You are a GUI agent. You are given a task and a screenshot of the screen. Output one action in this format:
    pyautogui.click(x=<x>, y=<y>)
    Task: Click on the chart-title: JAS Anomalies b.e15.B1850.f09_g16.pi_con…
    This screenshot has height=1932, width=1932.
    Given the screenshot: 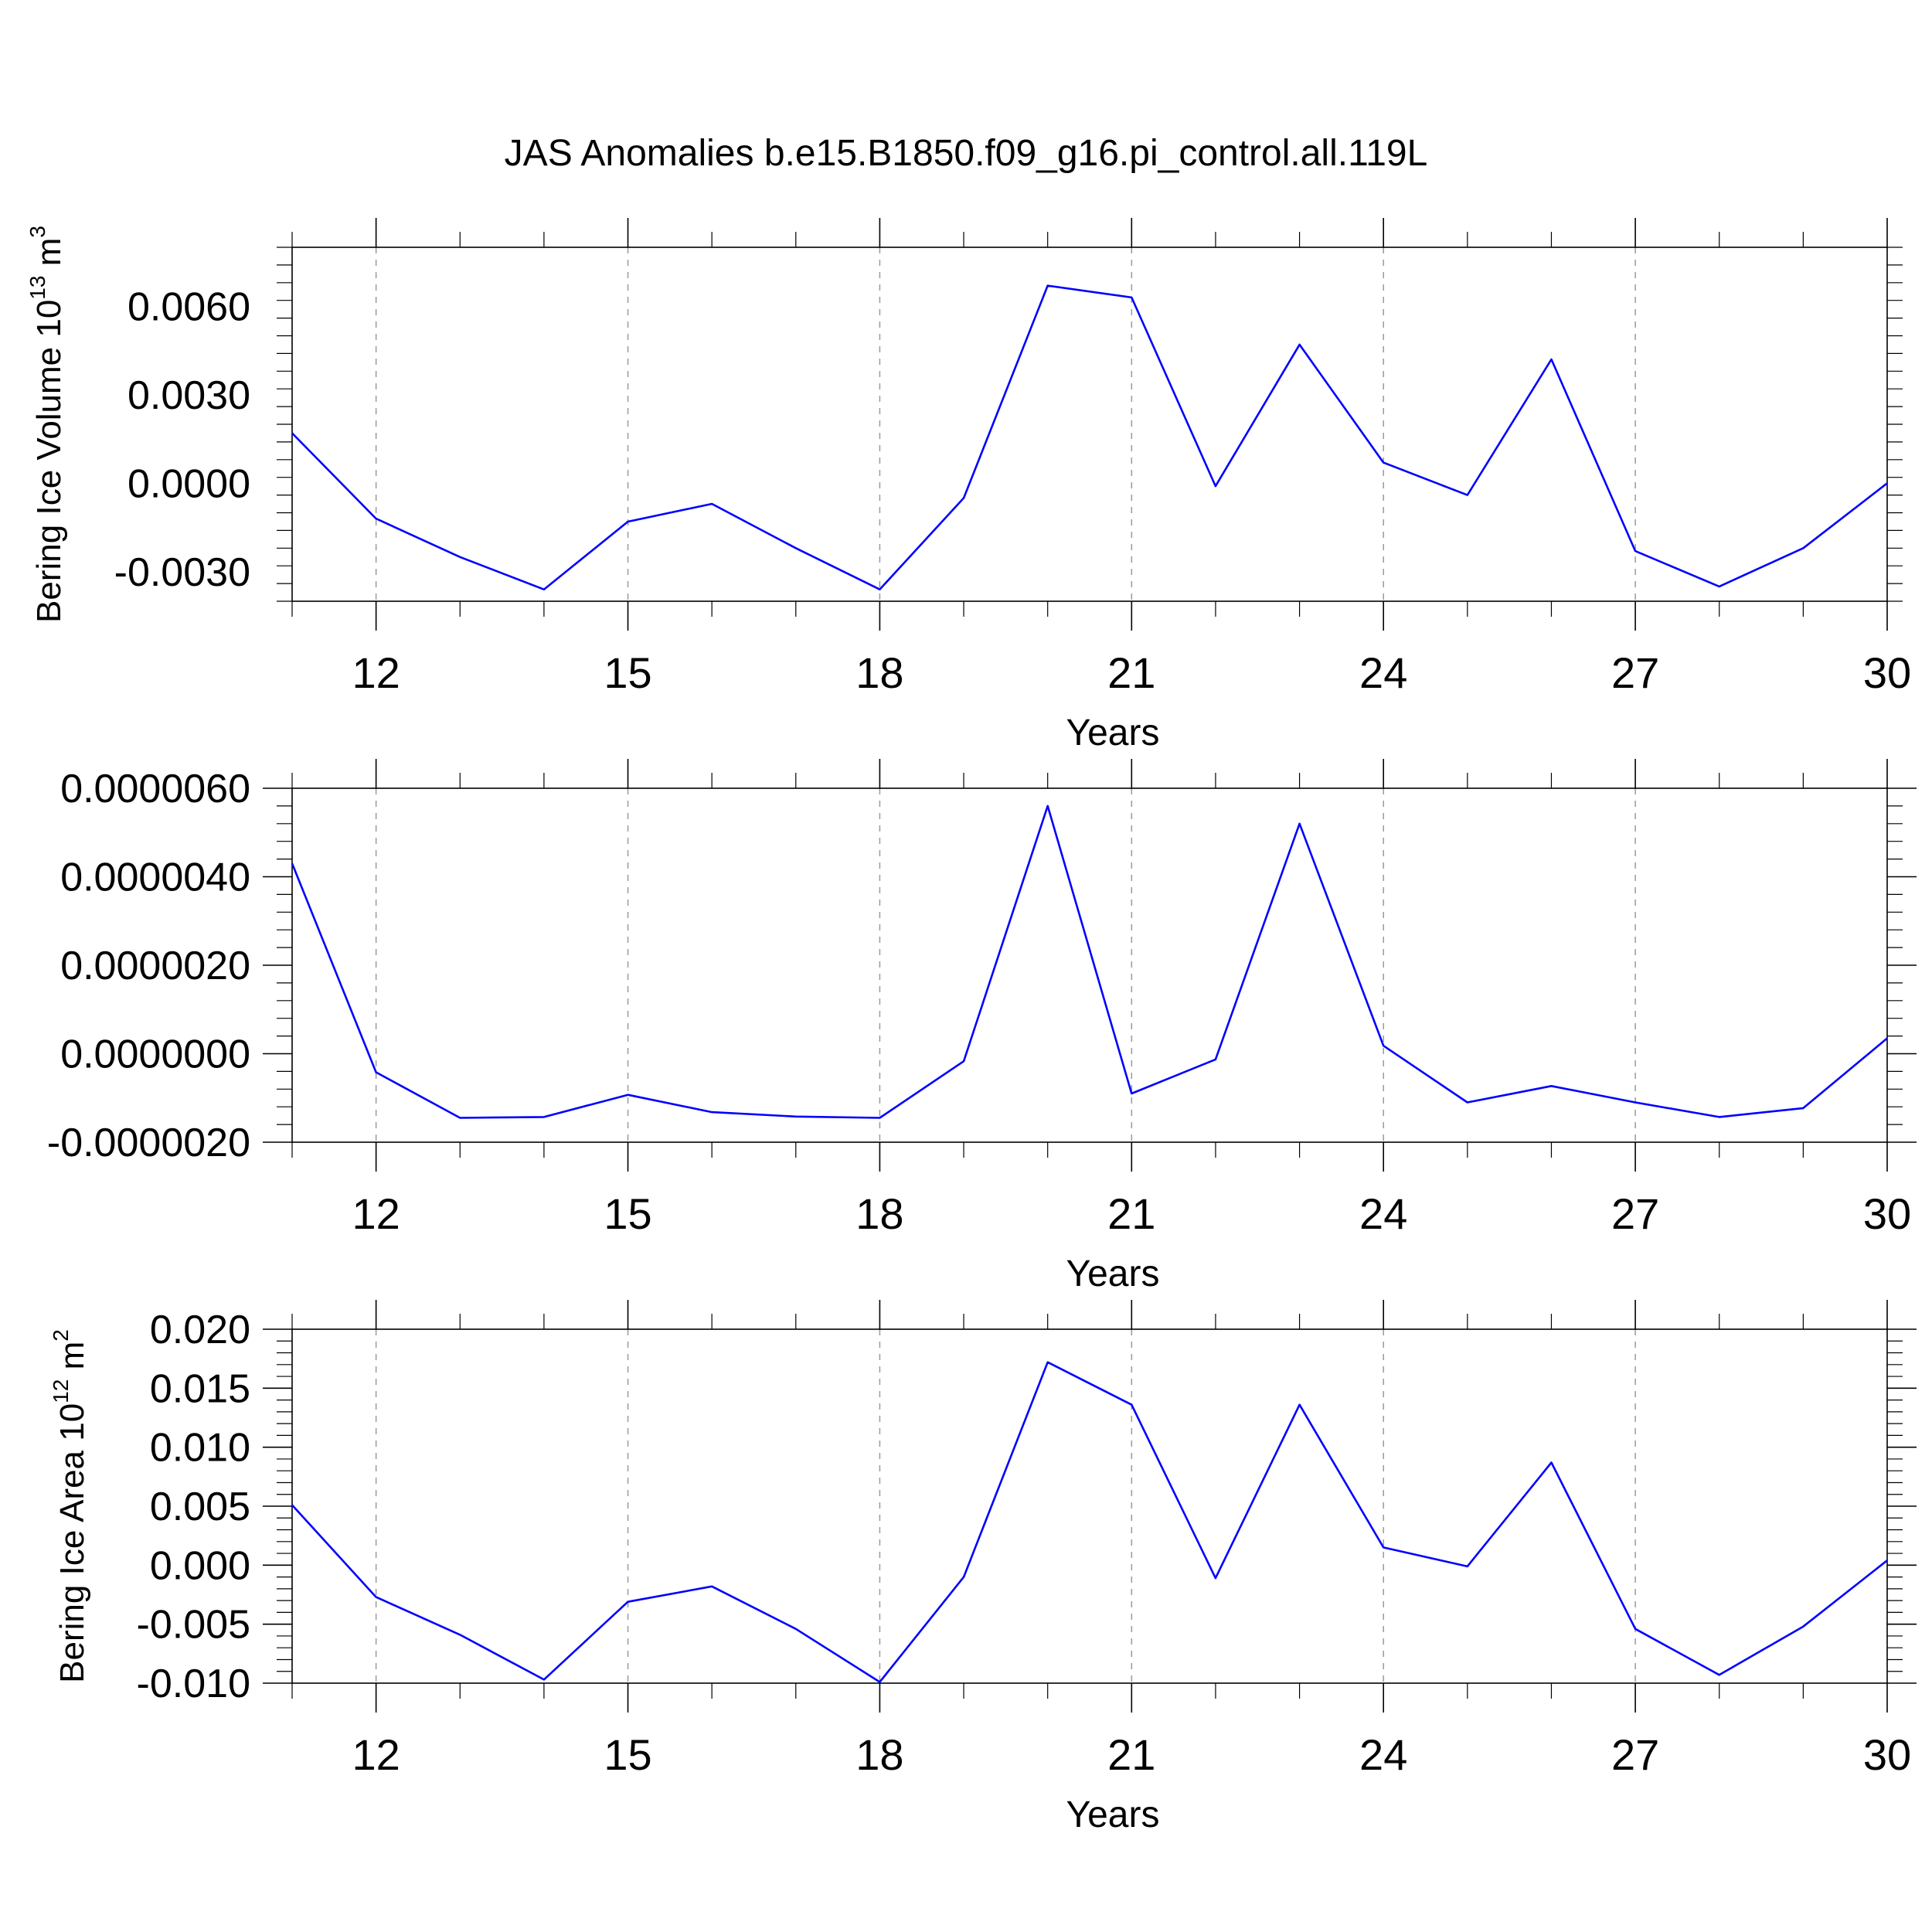 What is the action you would take?
    pyautogui.click(x=967, y=153)
    